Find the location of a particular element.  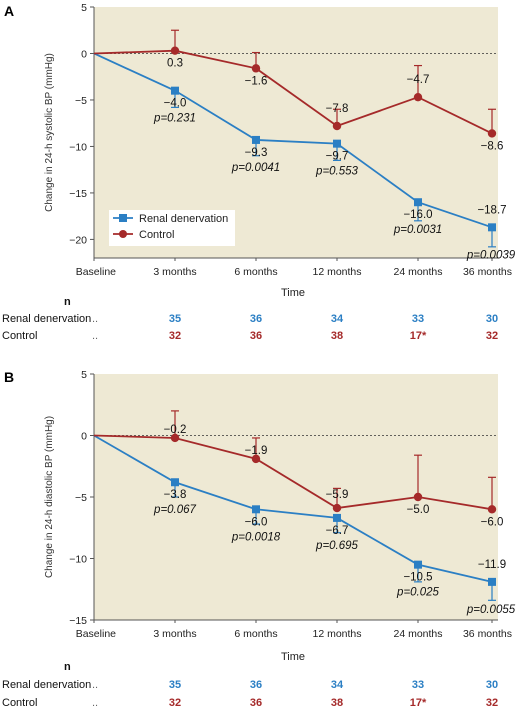

series-line is located at coordinates (293, 92).